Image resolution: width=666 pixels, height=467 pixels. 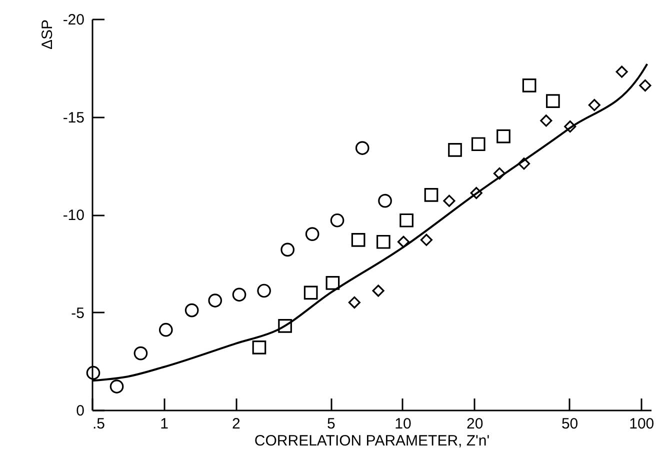 What do you see at coordinates (403, 424) in the screenshot?
I see `x-tick-label: 10` at bounding box center [403, 424].